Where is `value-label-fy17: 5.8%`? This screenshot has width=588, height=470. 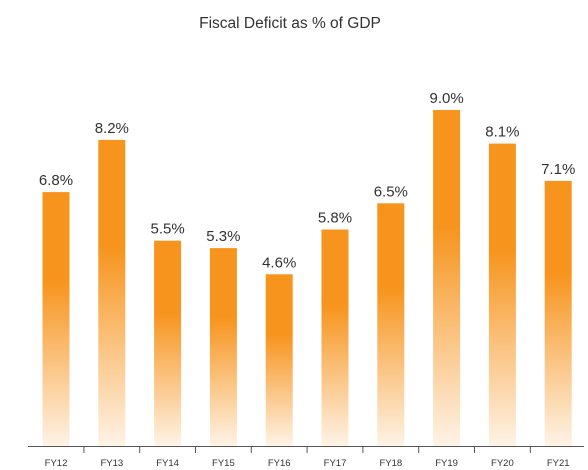
value-label-fy17: 5.8% is located at coordinates (335, 218).